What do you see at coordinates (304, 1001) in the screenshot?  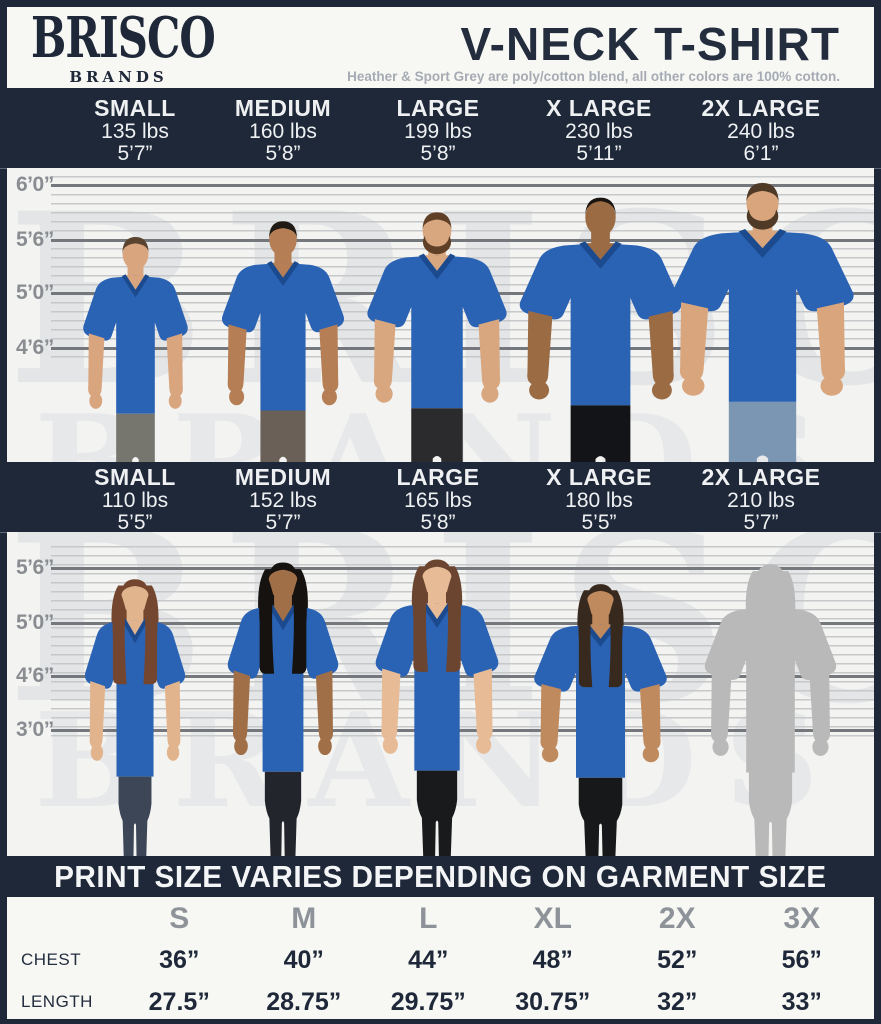 I see `length-value: 28.75”` at bounding box center [304, 1001].